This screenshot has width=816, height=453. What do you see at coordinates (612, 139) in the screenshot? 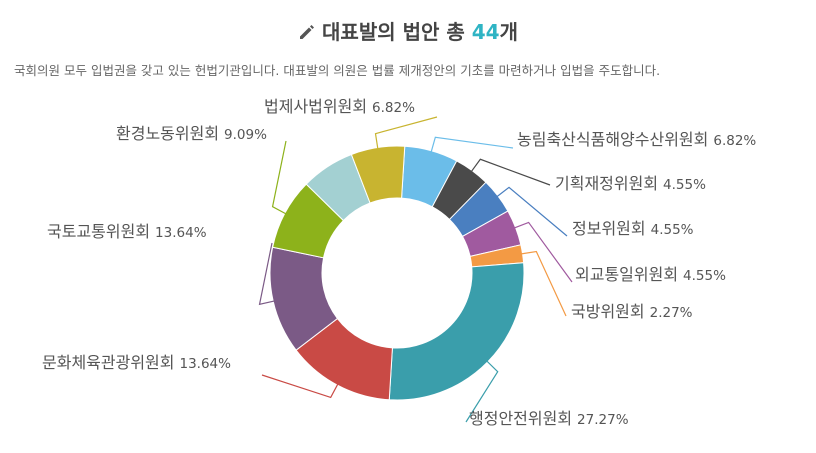
I see `slice-name: 농림축산식품해양수산위원회` at bounding box center [612, 139].